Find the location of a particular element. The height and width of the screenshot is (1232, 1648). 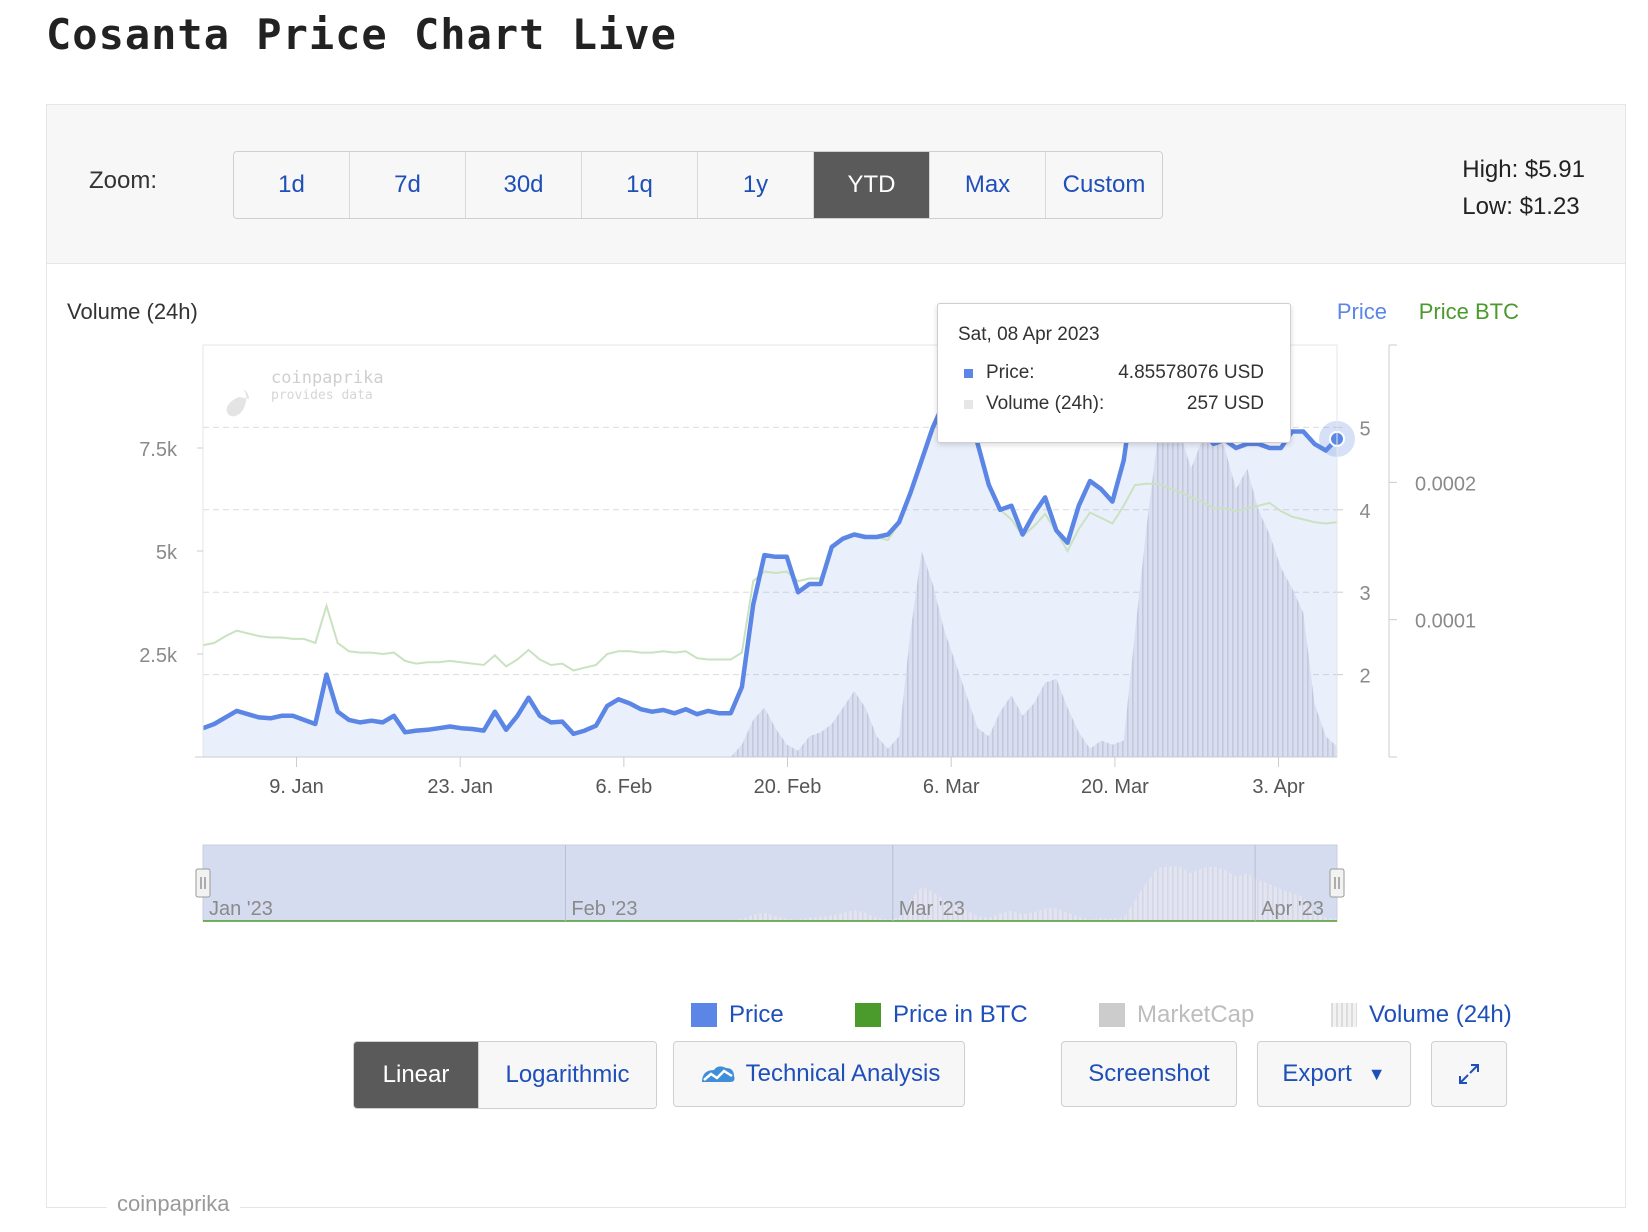

zoom-ytd-button: YTD is located at coordinates (872, 185).